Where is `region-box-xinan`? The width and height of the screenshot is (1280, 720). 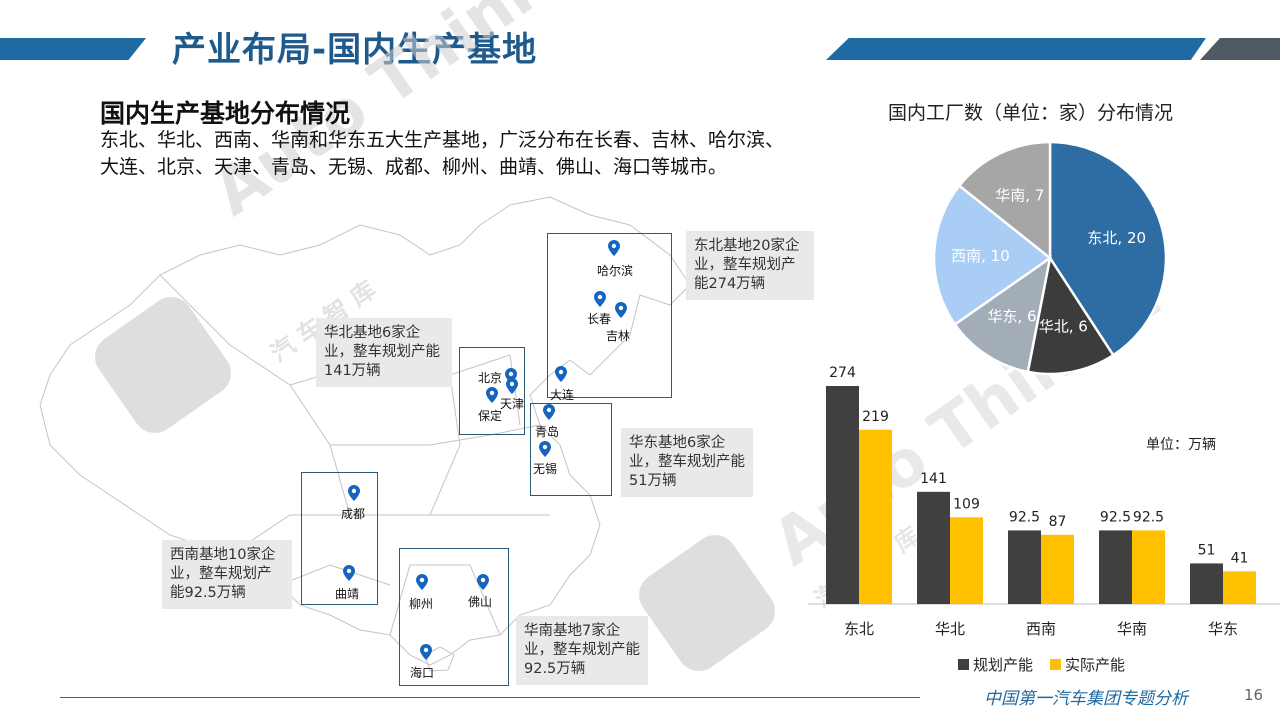 region-box-xinan is located at coordinates (339, 538).